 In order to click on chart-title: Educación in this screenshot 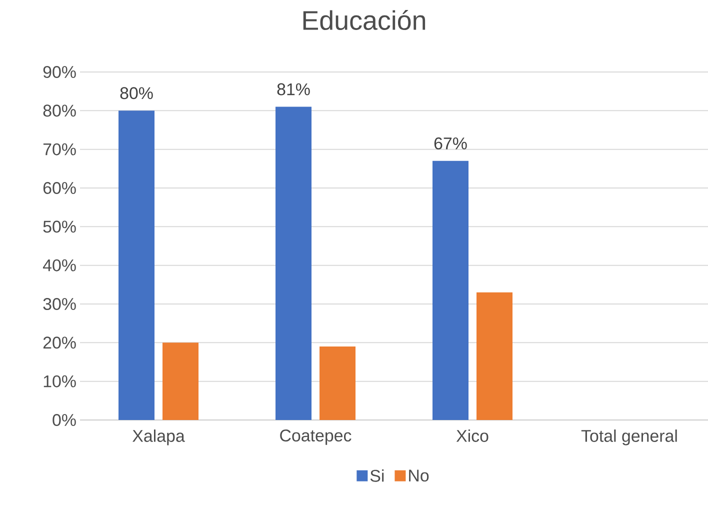, I will do `click(364, 20)`.